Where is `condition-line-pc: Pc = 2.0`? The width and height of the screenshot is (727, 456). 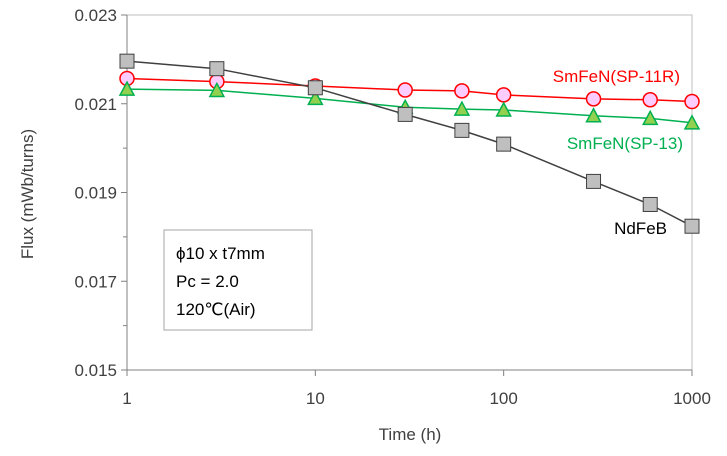
condition-line-pc: Pc = 2.0 is located at coordinates (207, 281).